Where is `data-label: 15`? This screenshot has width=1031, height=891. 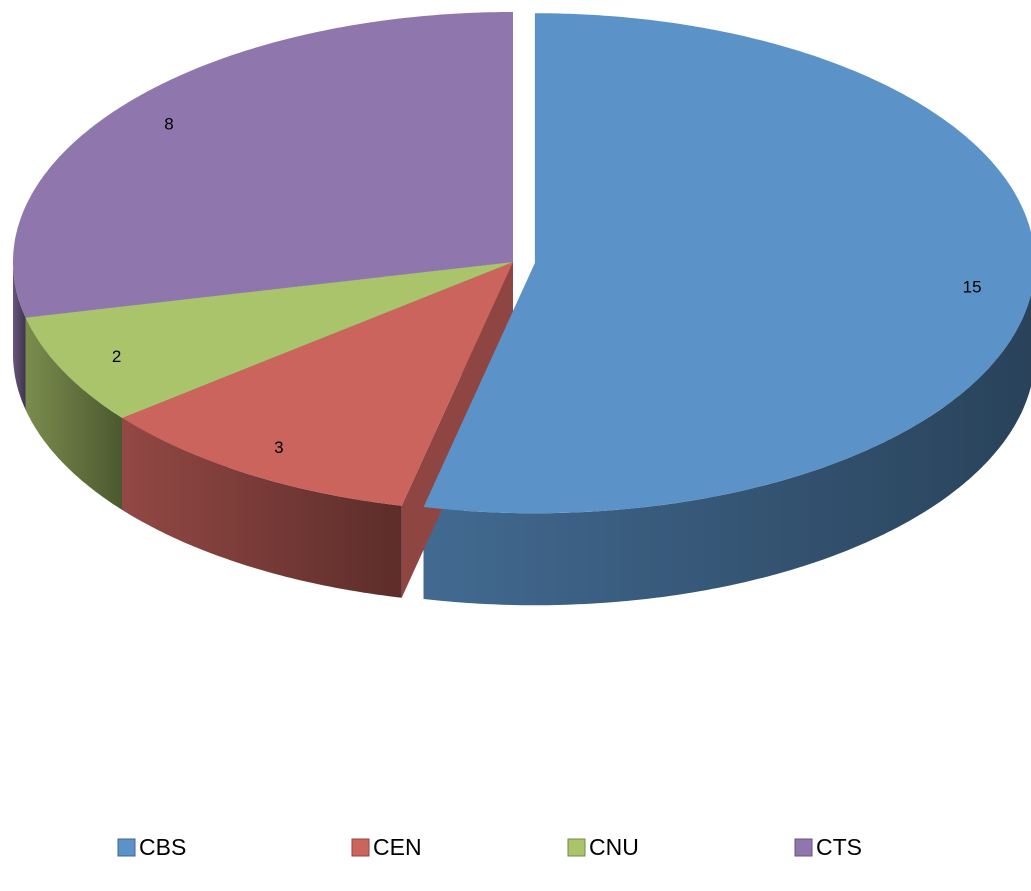
data-label: 15 is located at coordinates (972, 286).